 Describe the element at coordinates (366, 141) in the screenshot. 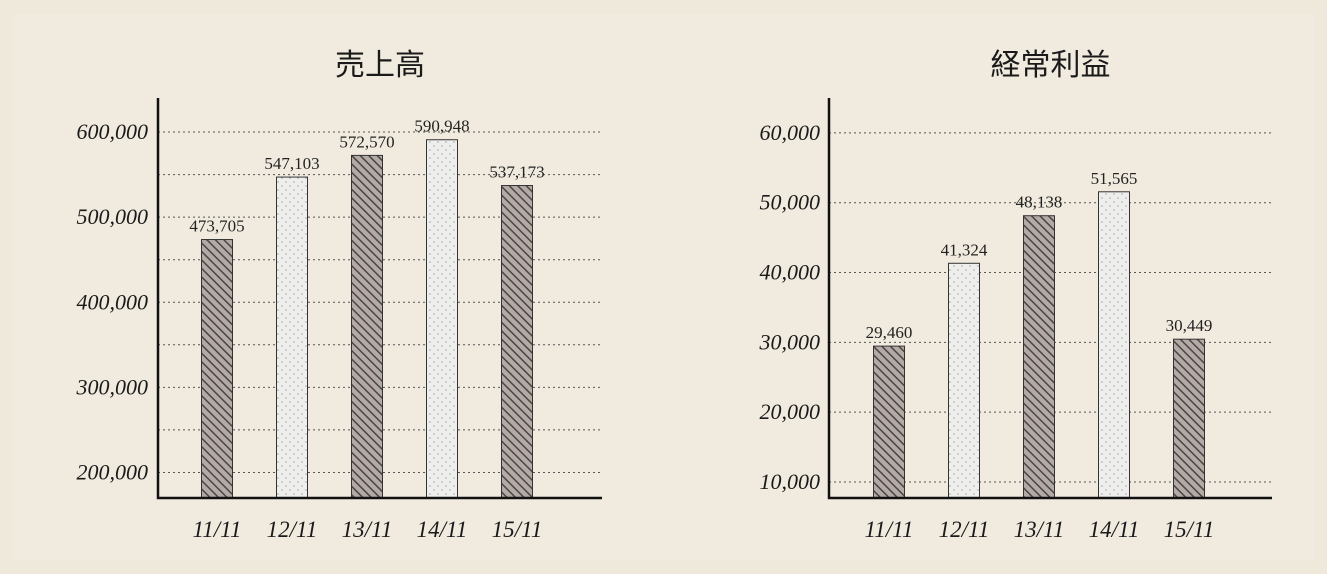

I see `bar-value-label: 572,570` at that location.